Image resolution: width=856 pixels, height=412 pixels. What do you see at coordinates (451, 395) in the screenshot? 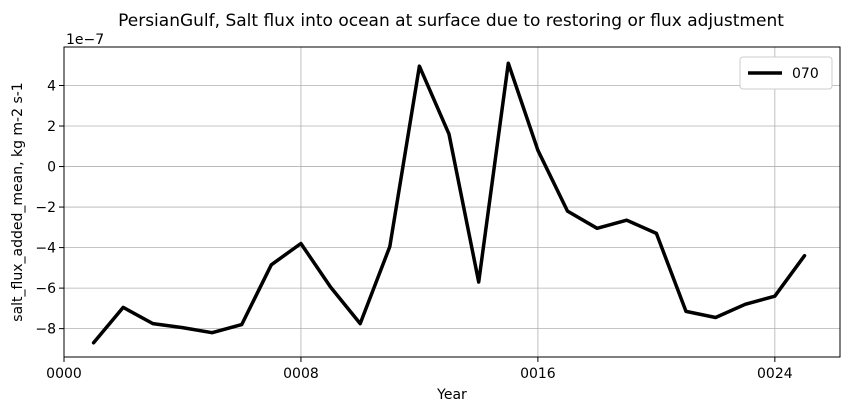
I see `x-axis-label: Year` at bounding box center [451, 395].